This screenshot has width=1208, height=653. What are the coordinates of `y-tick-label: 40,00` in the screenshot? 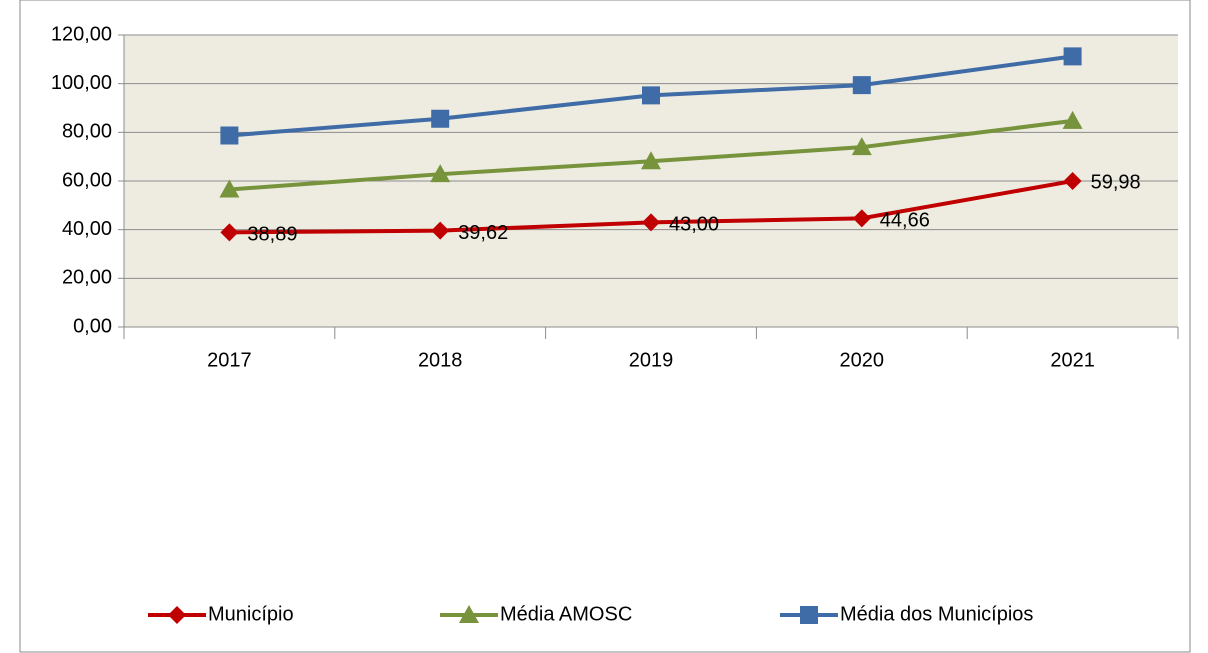 It's located at (87, 229).